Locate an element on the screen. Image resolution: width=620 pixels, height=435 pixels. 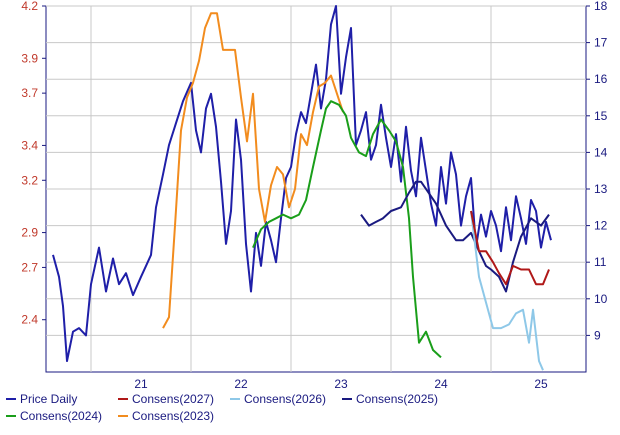
y-right-tick-label: 11 is located at coordinates (600, 262).